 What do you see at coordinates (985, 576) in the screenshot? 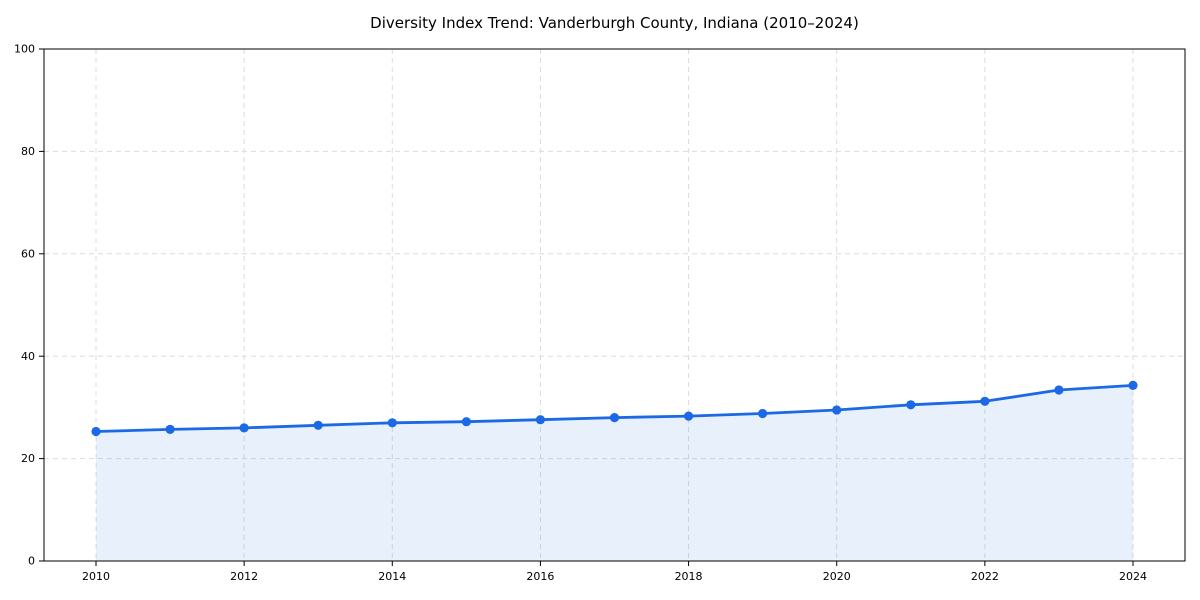
I see `x-tick-label: 2022` at bounding box center [985, 576].